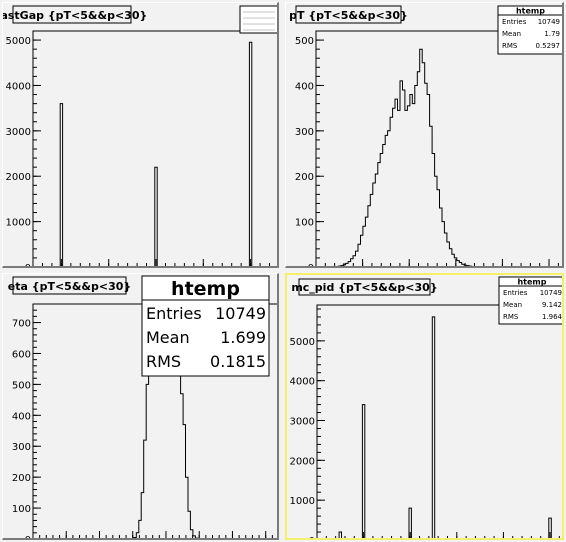 The height and width of the screenshot is (542, 566). I want to click on stats-value-mean: 1.79, so click(552, 34).